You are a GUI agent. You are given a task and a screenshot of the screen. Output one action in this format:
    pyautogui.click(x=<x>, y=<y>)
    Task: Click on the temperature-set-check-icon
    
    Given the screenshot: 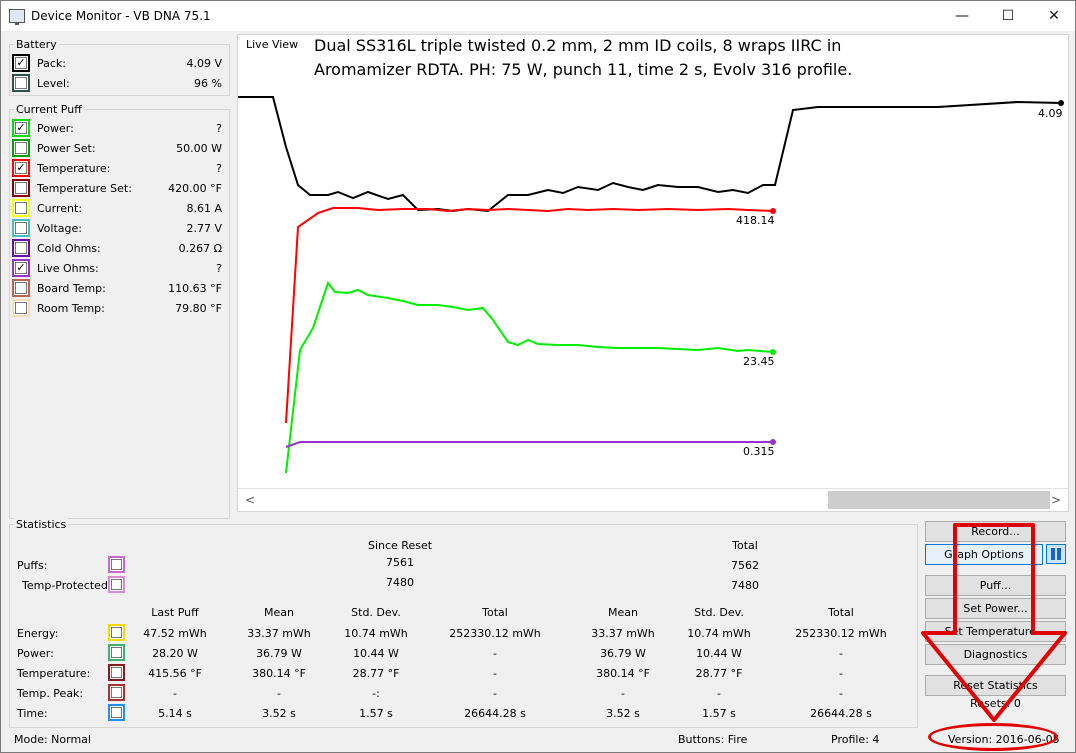 What is the action you would take?
    pyautogui.click(x=21, y=188)
    